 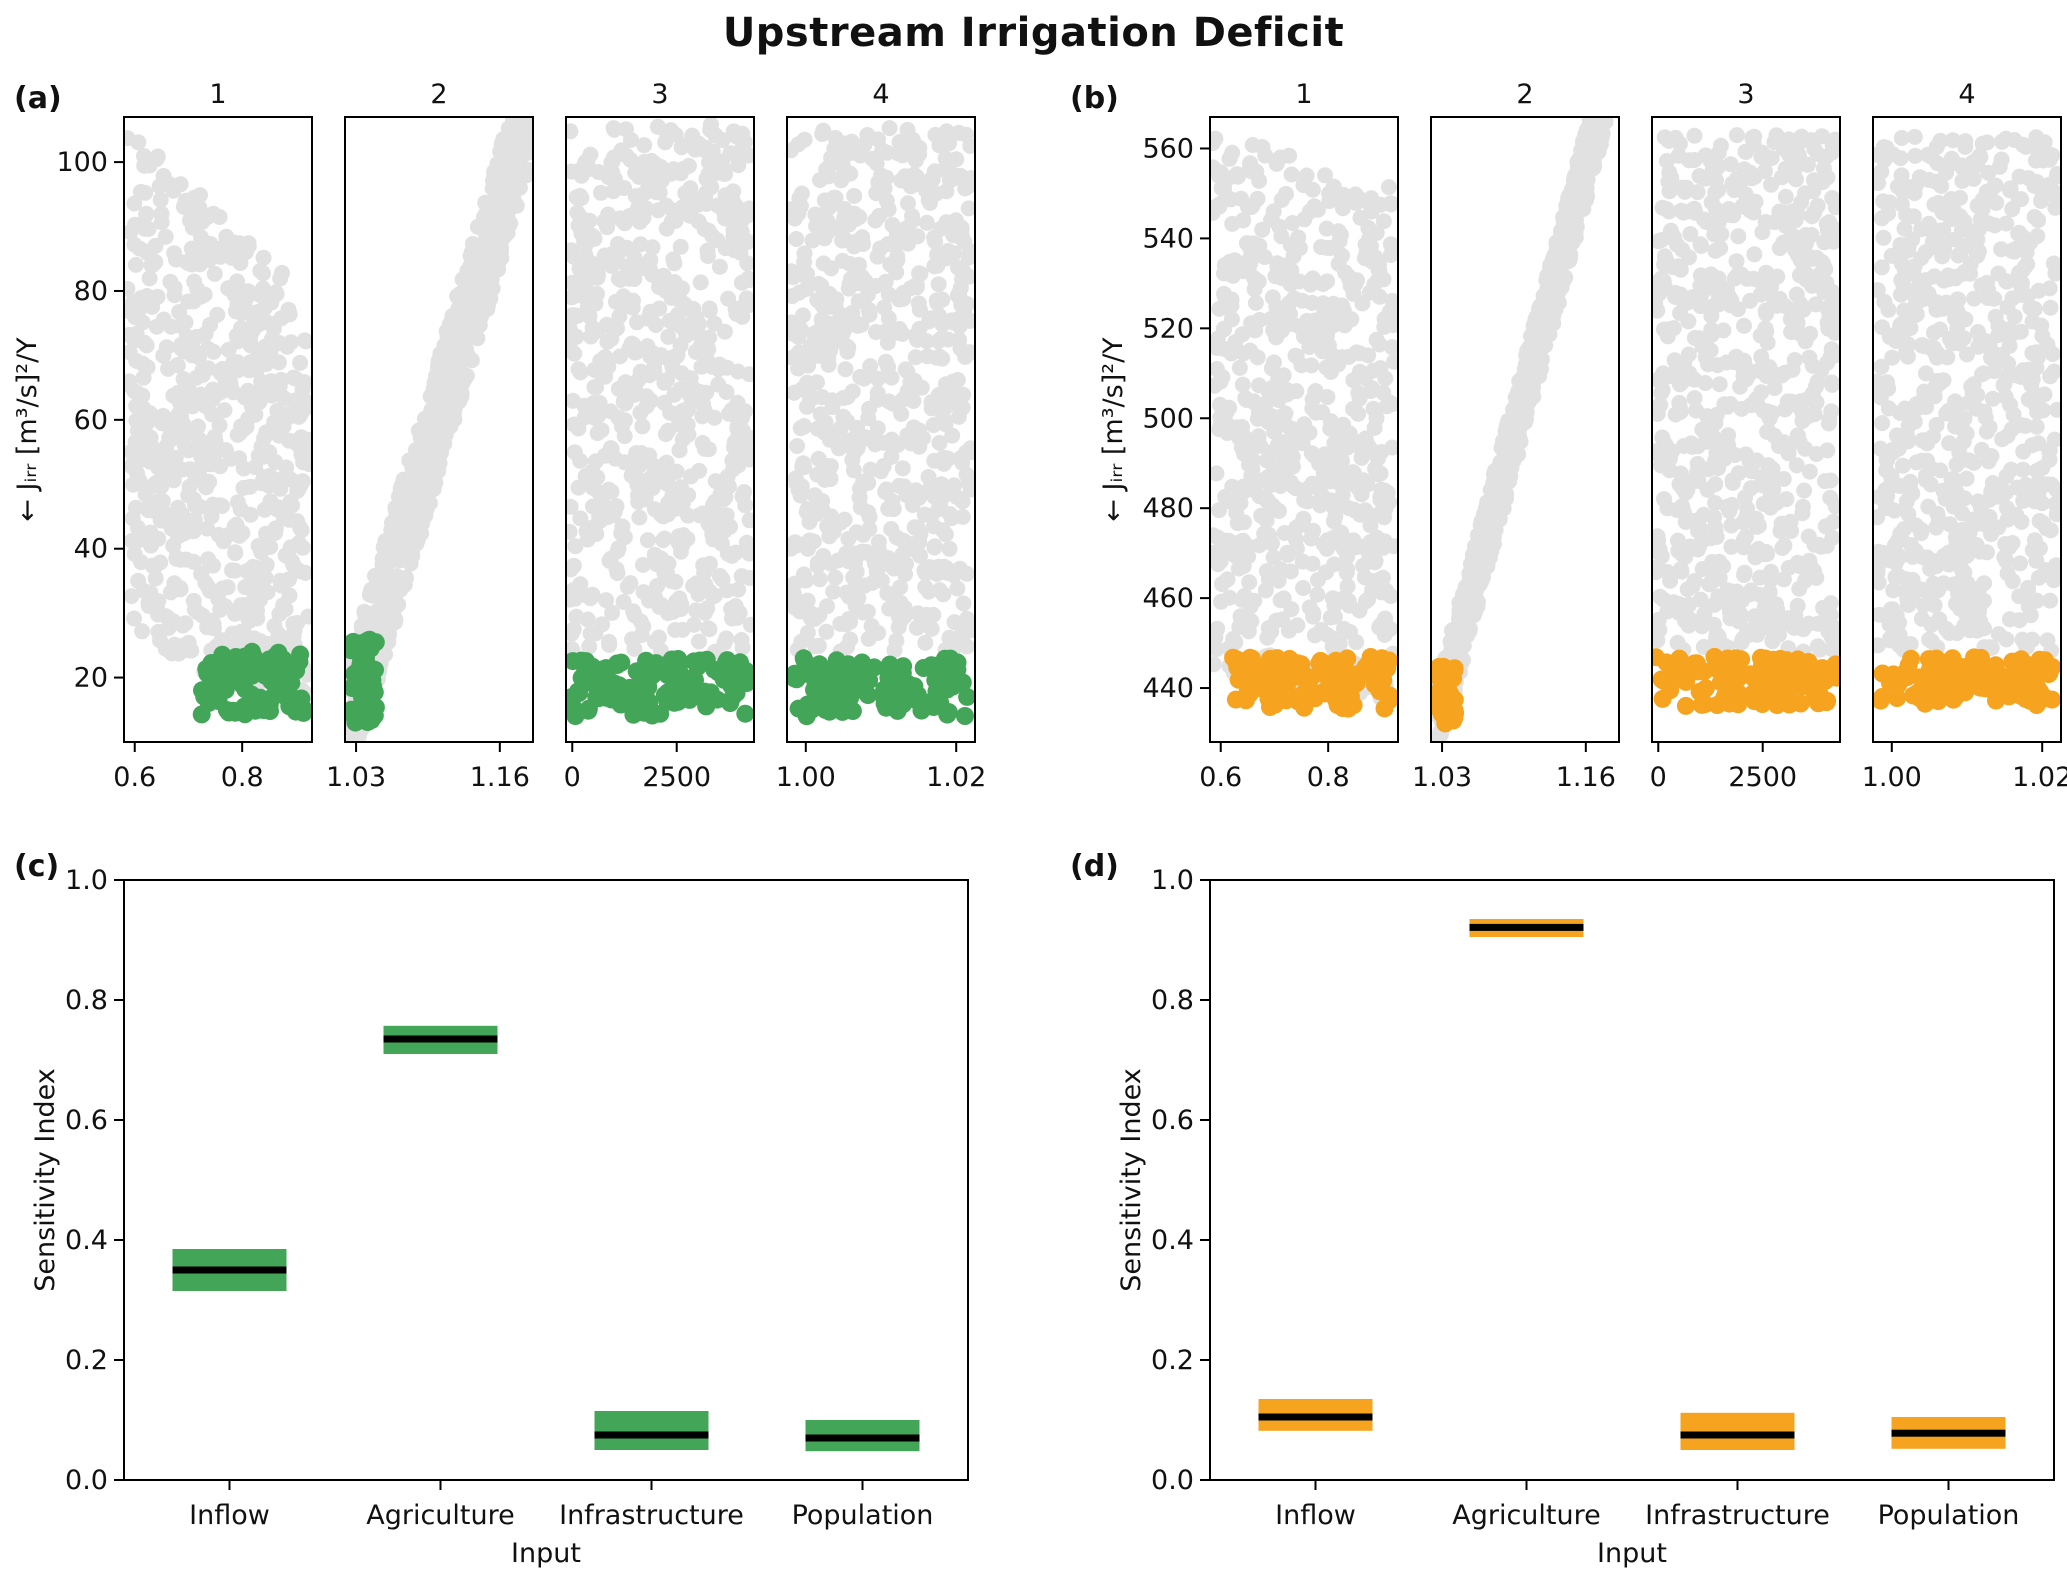 I want to click on y-axis-label: ← Jᵢᵣᵣ [m³/s]²/Y, so click(x=27, y=429).